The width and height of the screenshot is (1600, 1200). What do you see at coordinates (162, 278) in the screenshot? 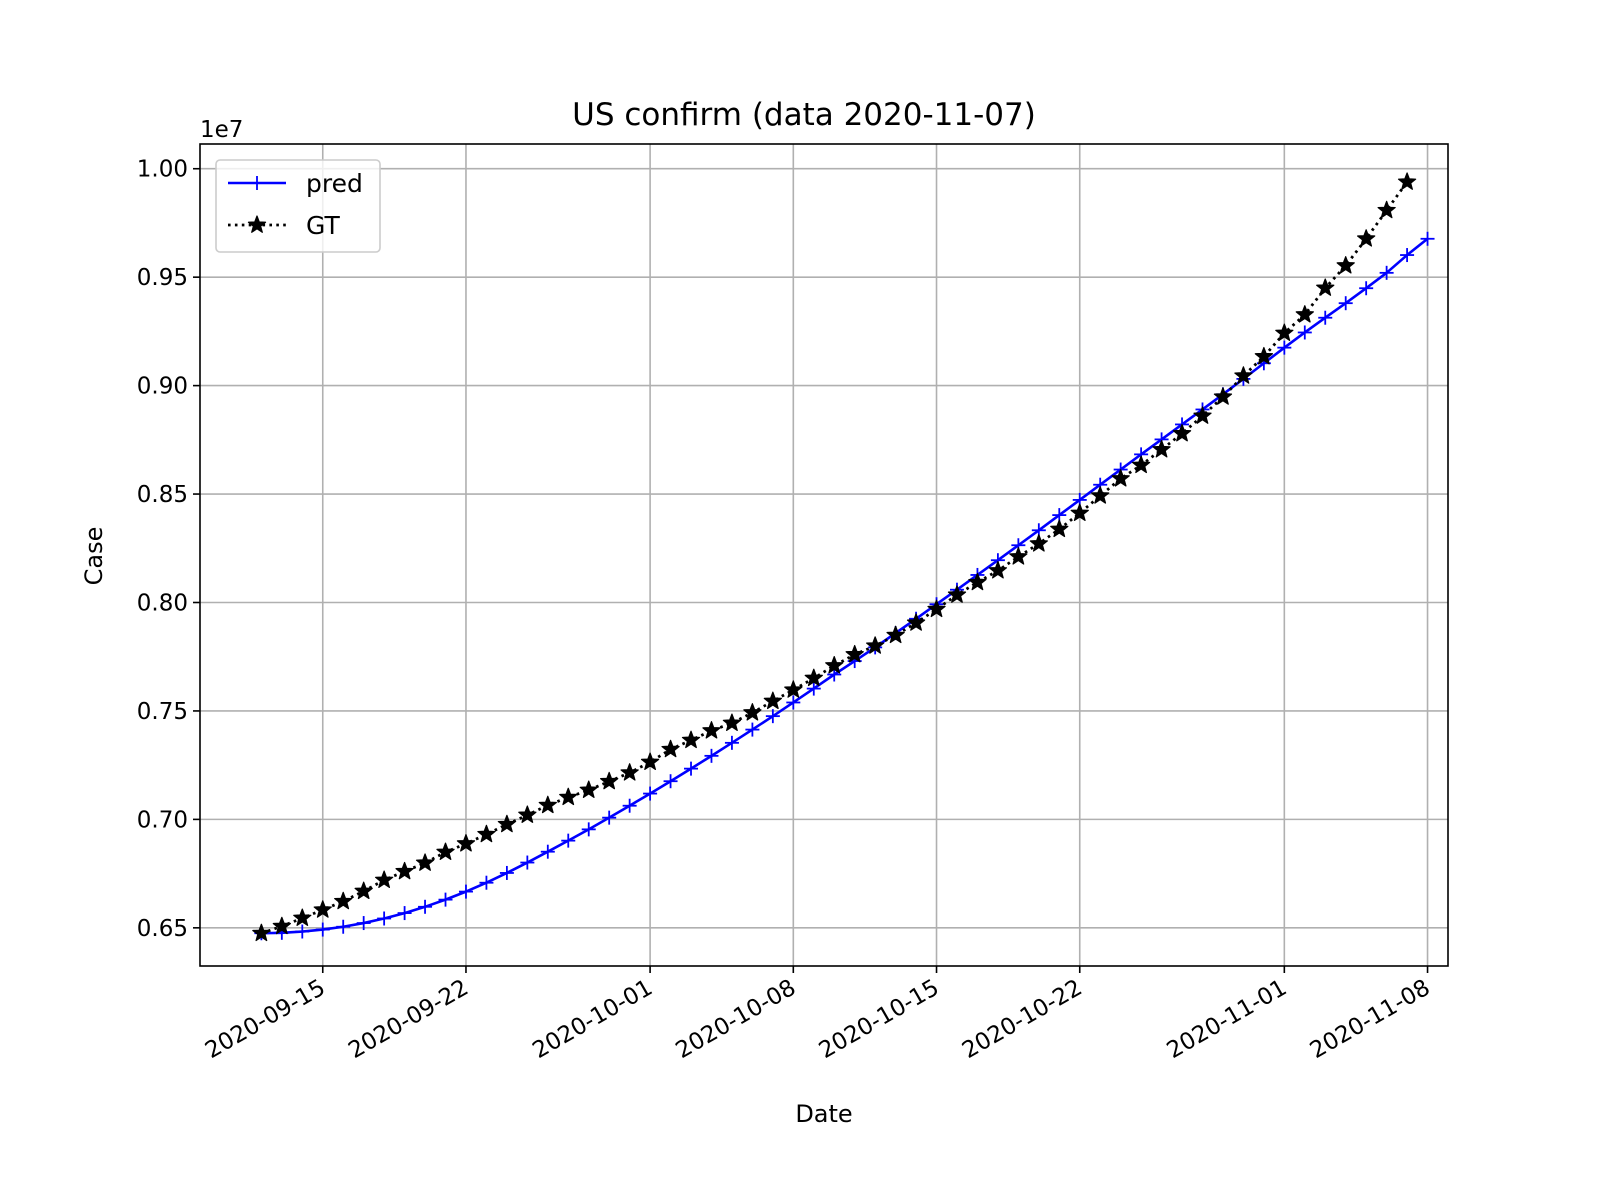
I see `y-tick-label: 0.95` at bounding box center [162, 278].